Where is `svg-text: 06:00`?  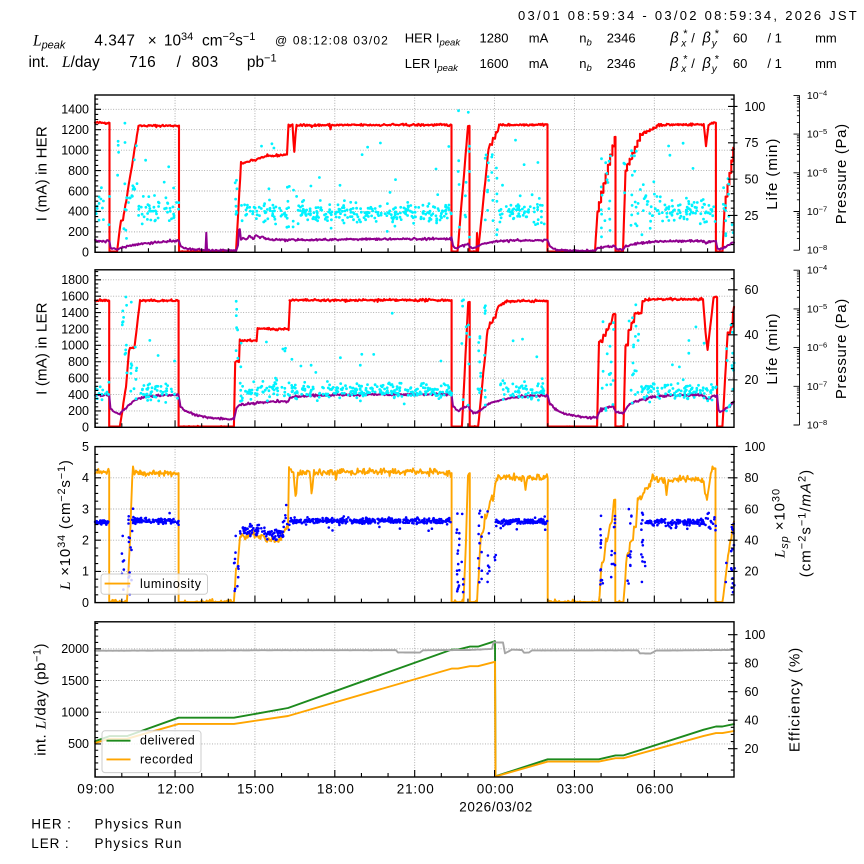
svg-text: 06:00 is located at coordinates (655, 789).